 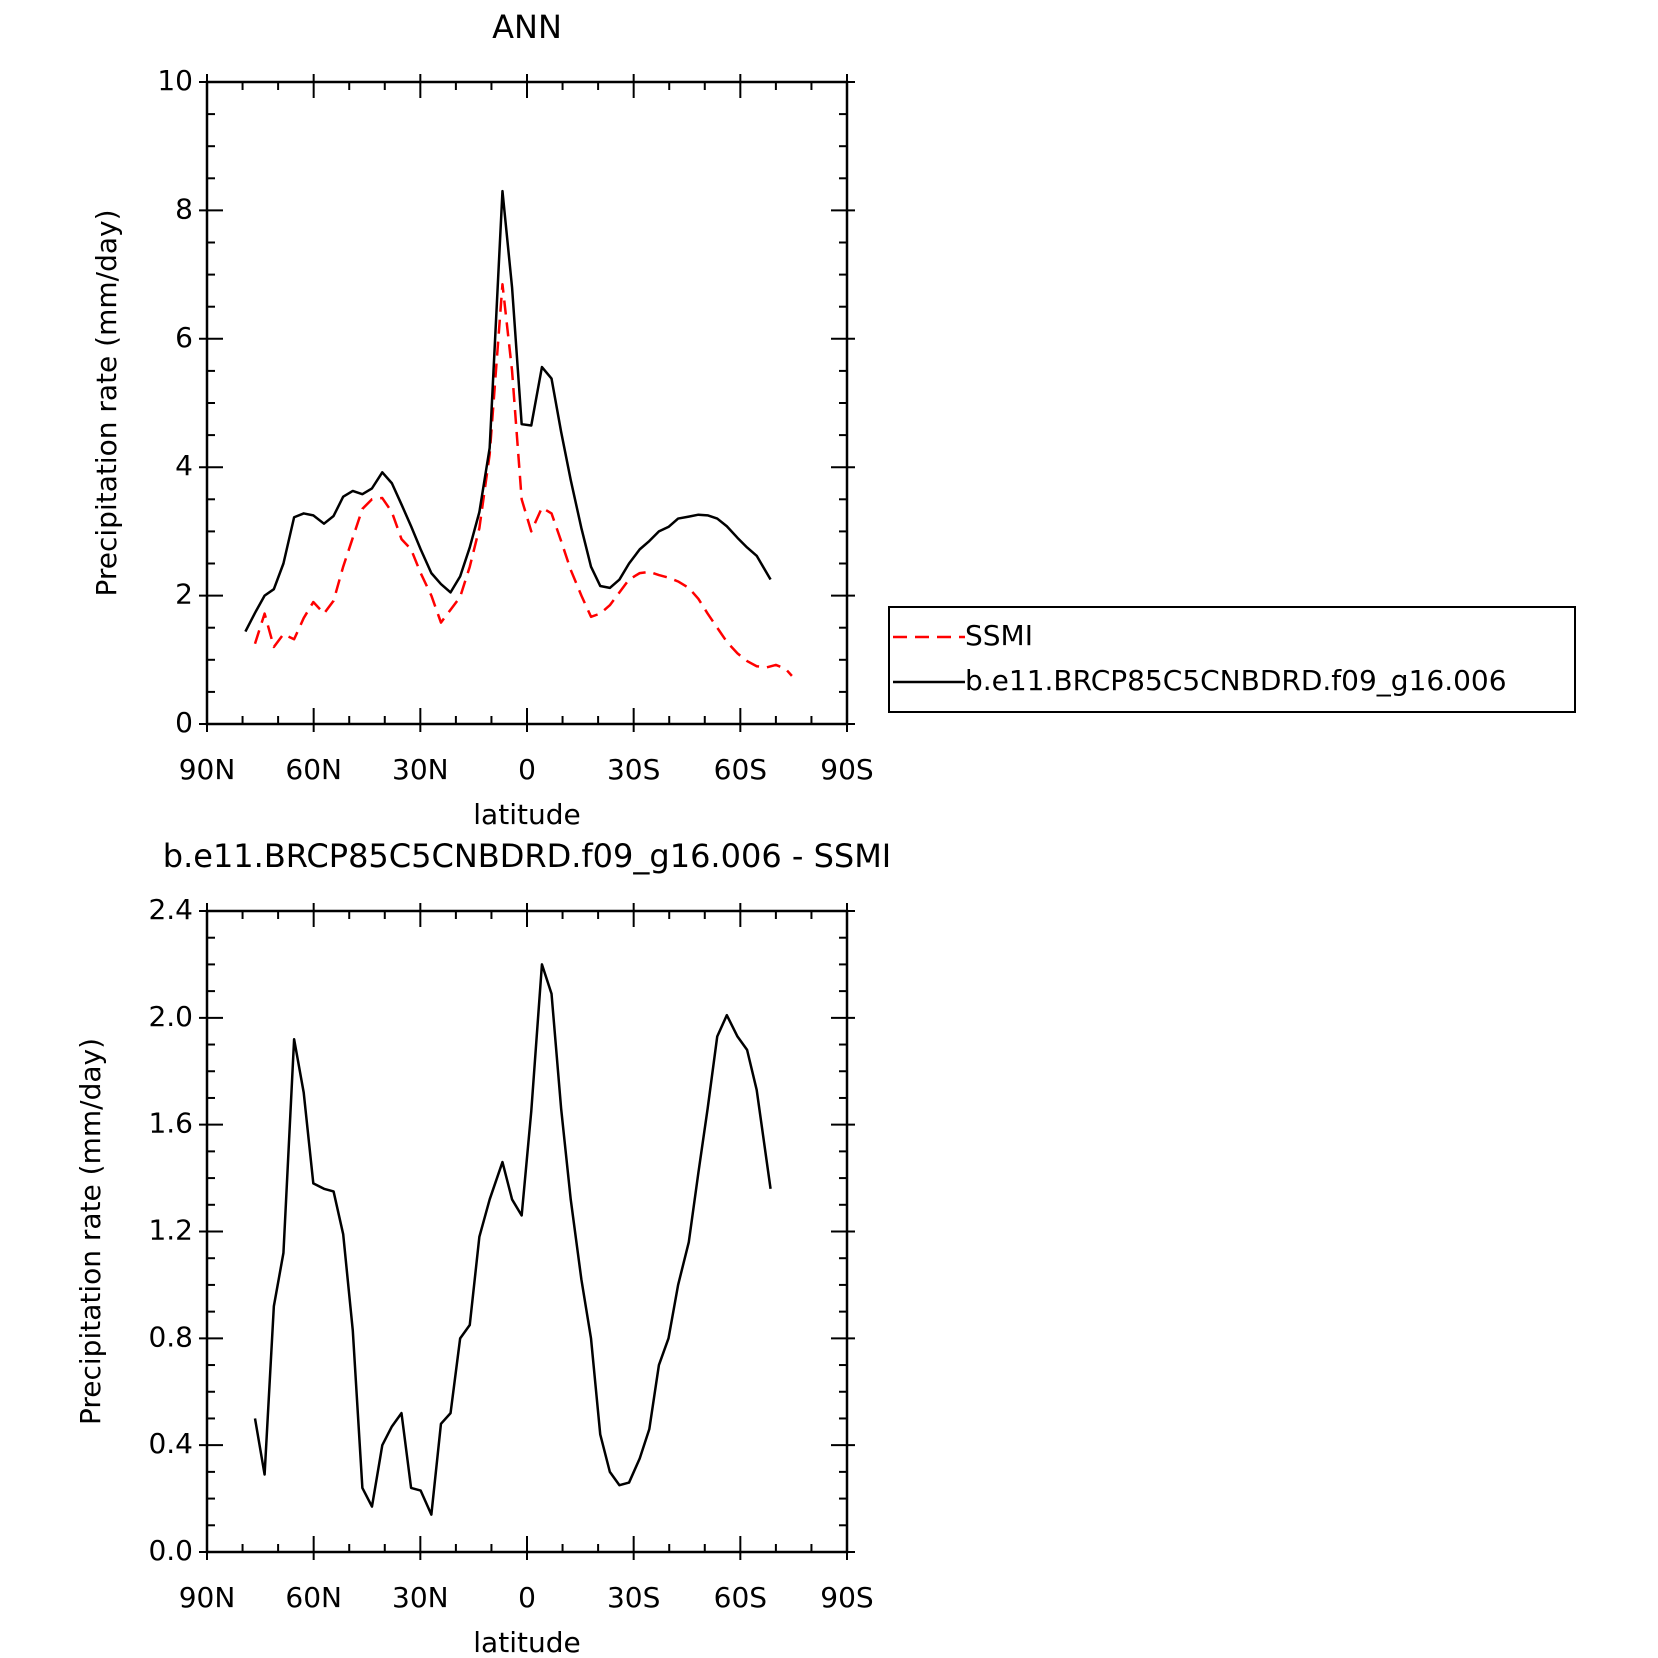 I want to click on y-tick-label: 2.4, so click(x=170, y=909).